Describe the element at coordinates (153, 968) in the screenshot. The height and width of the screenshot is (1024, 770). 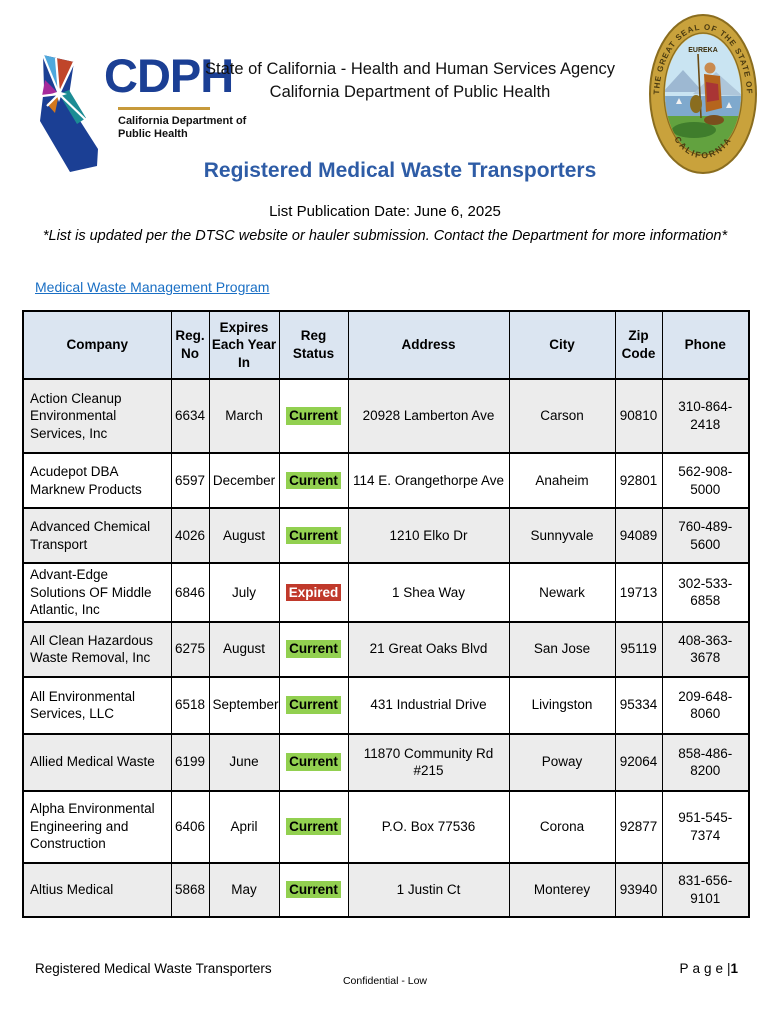
I see `footer-document-title: Registered Medical Waste Transporters` at that location.